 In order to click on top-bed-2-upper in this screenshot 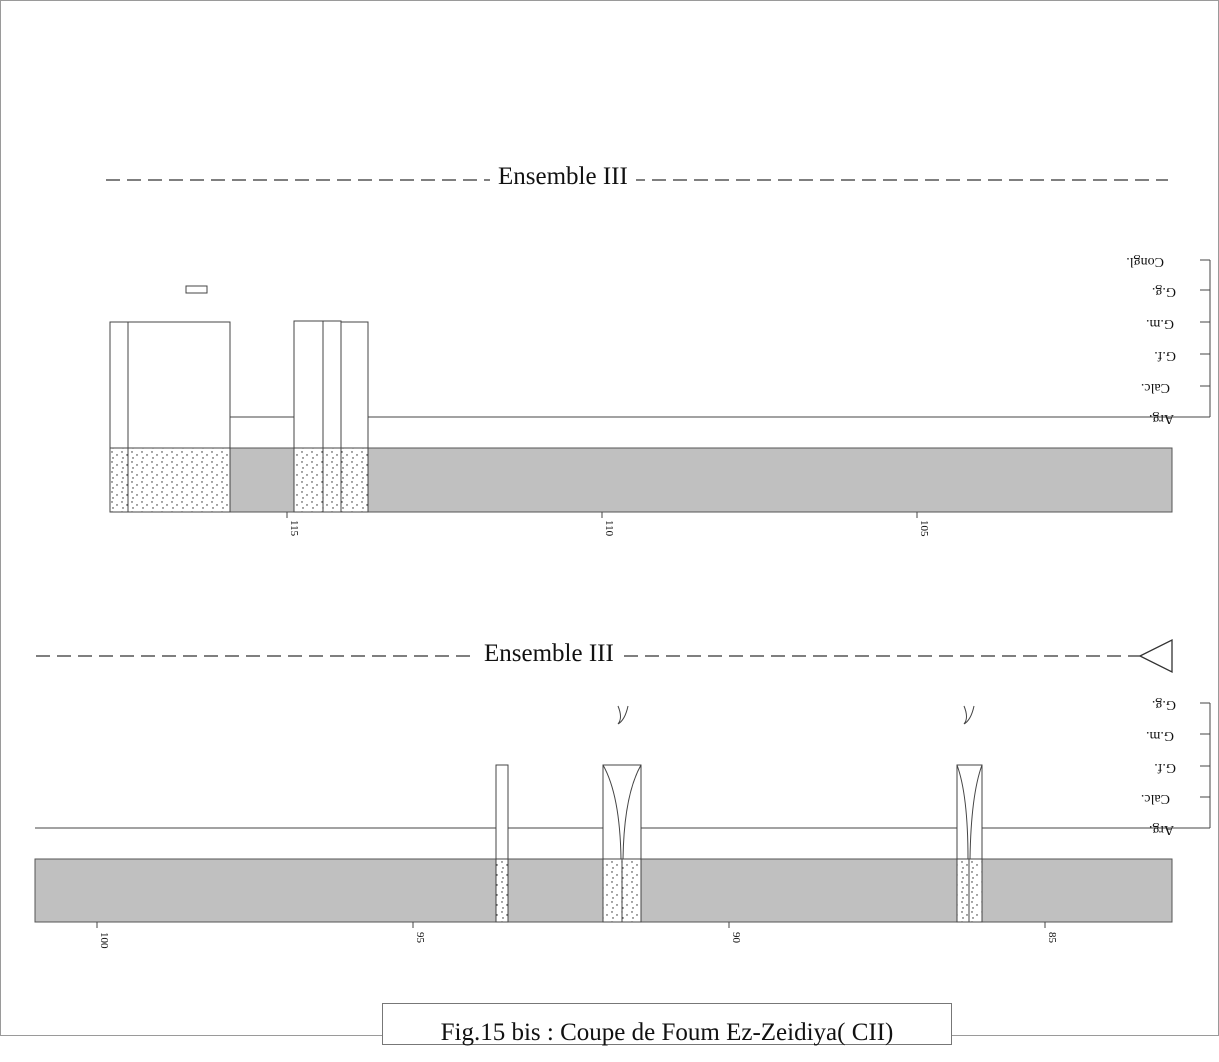, I will do `click(179, 385)`.